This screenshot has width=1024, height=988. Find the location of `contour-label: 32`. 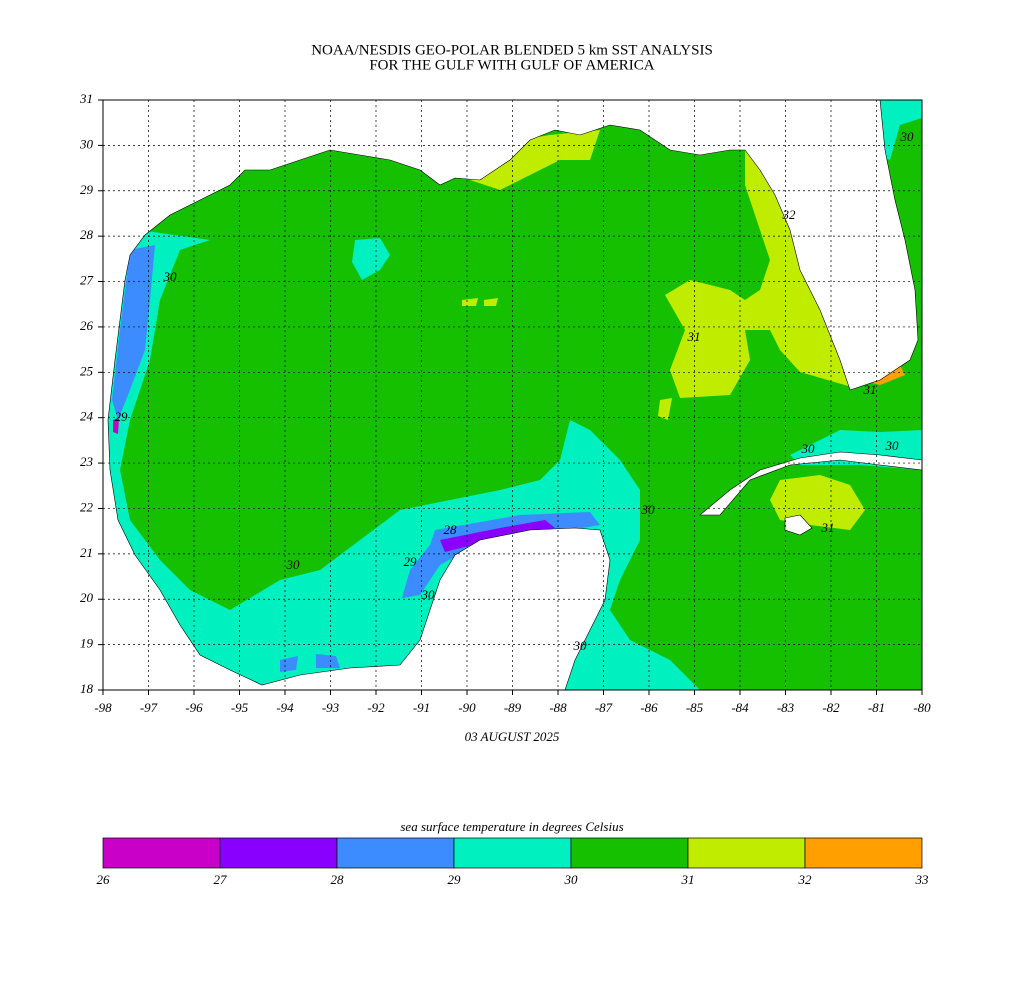

contour-label: 32 is located at coordinates (789, 214).